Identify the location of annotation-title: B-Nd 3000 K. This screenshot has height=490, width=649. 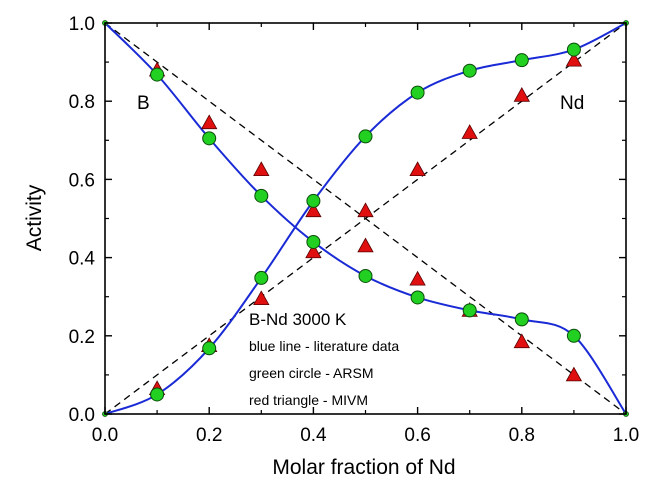
(298, 319).